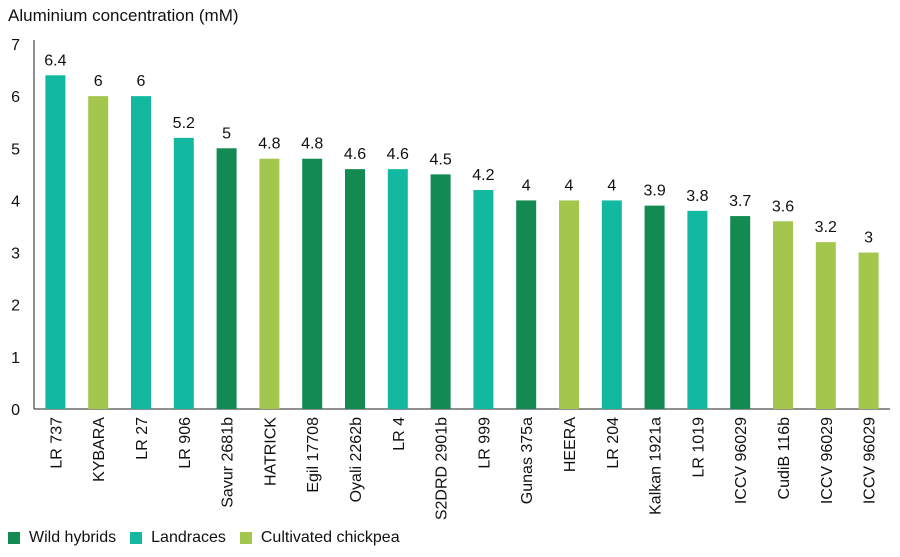 Image resolution: width=900 pixels, height=557 pixels. What do you see at coordinates (55, 60) in the screenshot?
I see `data-label: 6.4` at bounding box center [55, 60].